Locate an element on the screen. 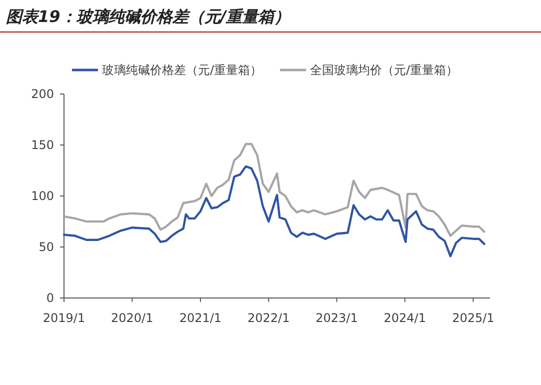 Image resolution: width=541 pixels, height=385 pixels. x-tick-label: 2019/1 is located at coordinates (64, 318).